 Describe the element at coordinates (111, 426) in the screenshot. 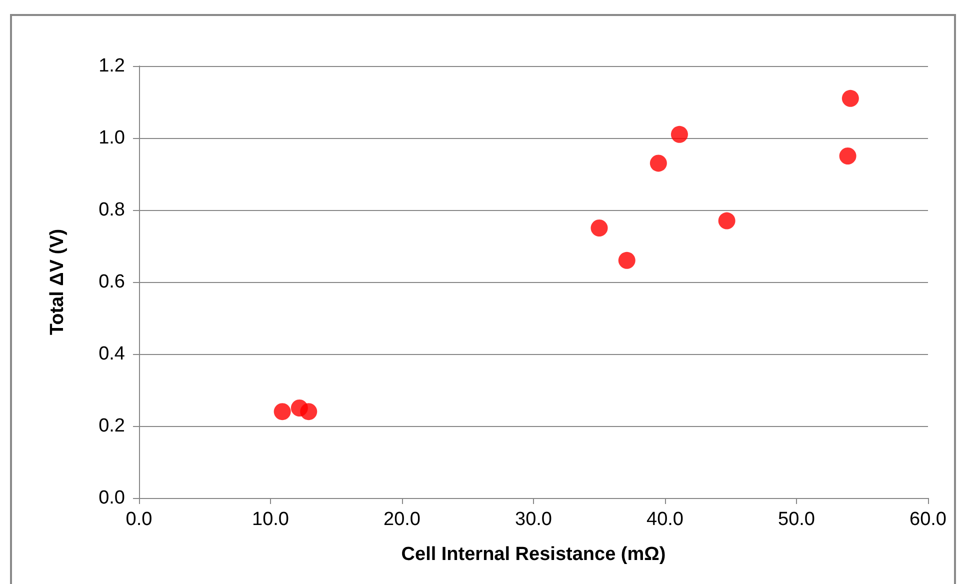

I see `y-tick-label: 0.2` at that location.